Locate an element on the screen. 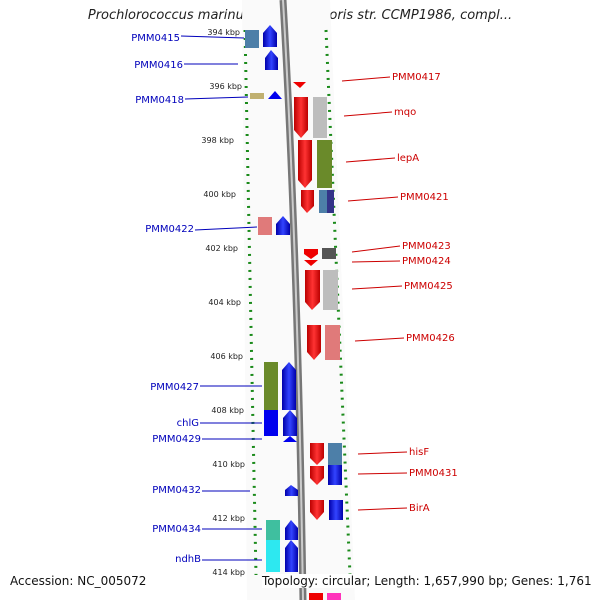 The width and height of the screenshot is (600, 600). left-tick-track is located at coordinates (250, 302).